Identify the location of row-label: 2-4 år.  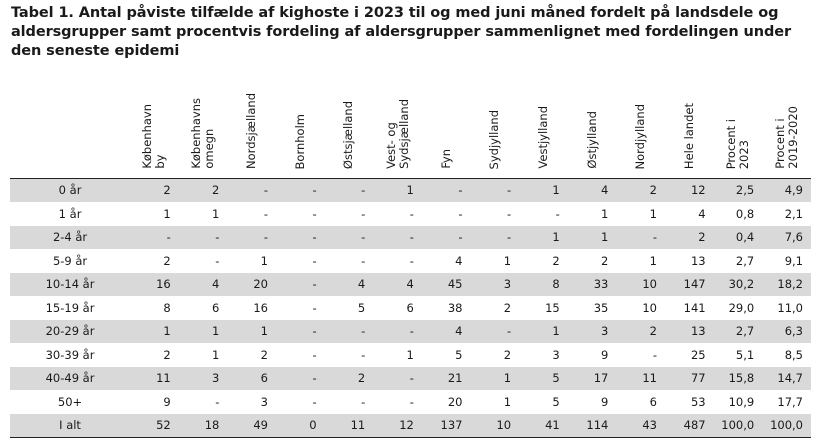
(70, 237).